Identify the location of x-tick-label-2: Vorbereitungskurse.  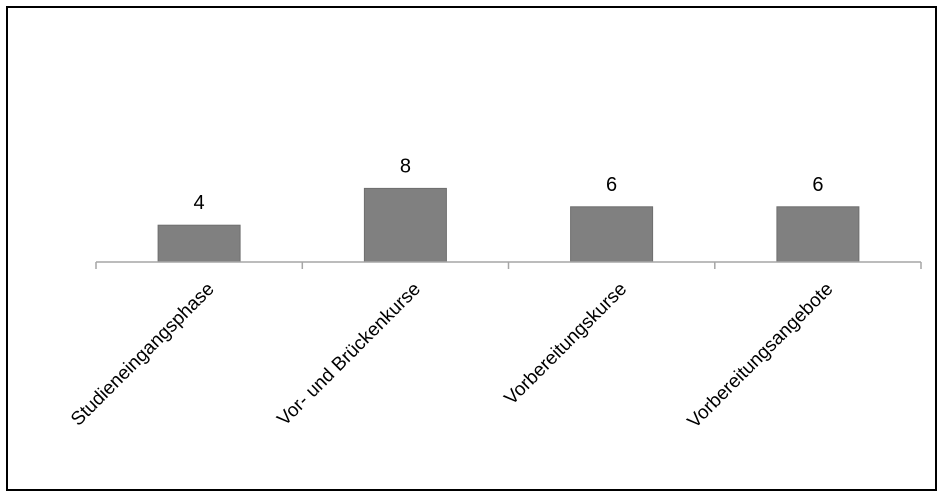
(566, 344).